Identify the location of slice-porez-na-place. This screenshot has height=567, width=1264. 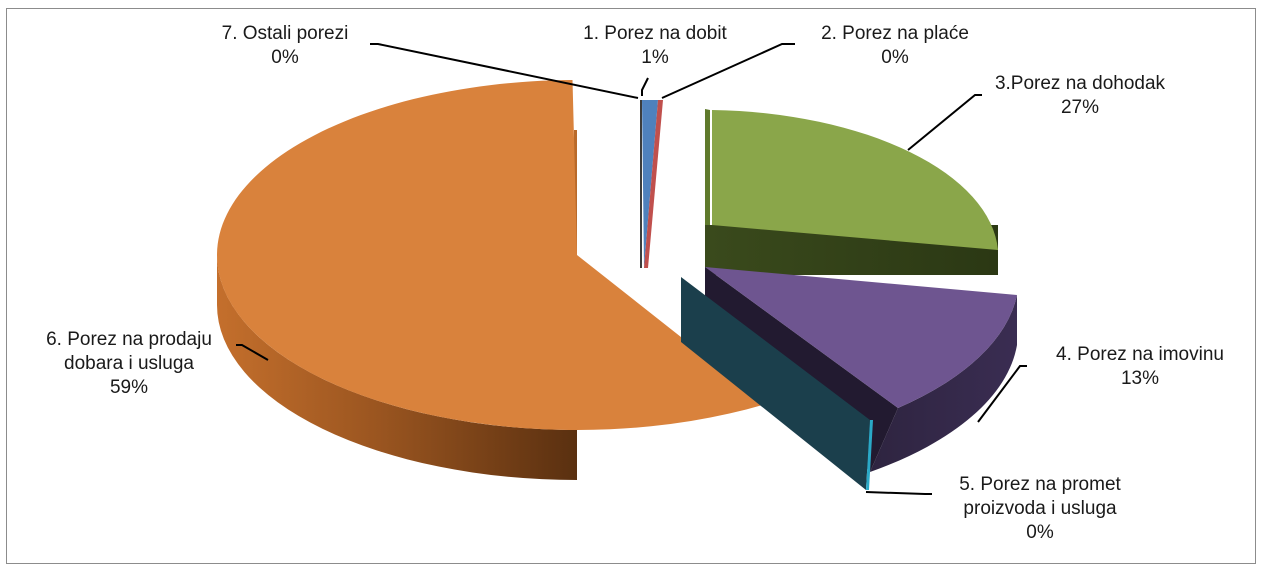
(653, 184).